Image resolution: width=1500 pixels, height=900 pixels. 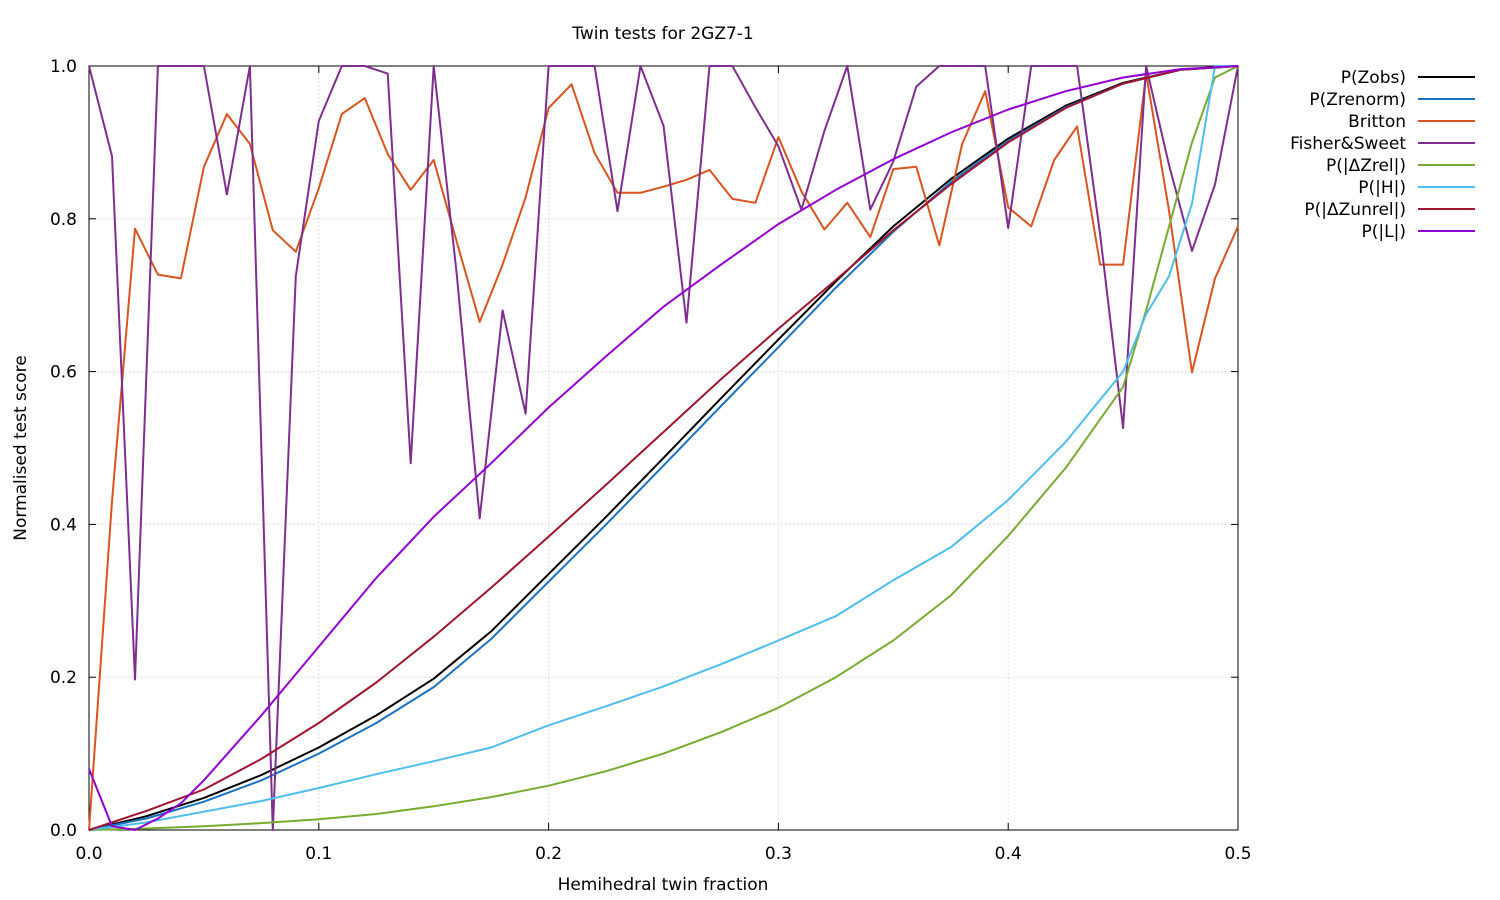 What do you see at coordinates (778, 854) in the screenshot?
I see `x-tick-label: 0.3` at bounding box center [778, 854].